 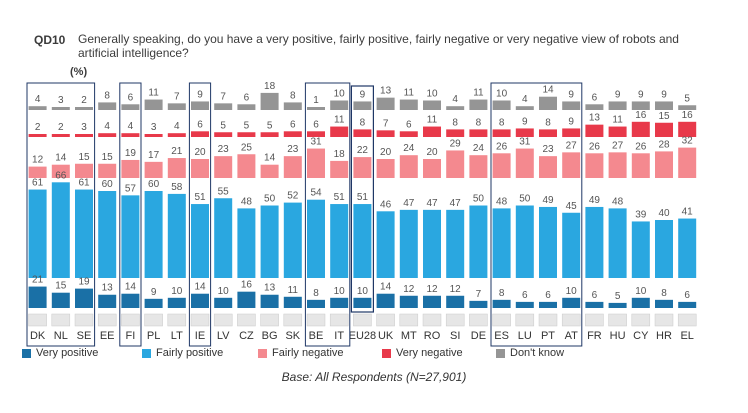 What do you see at coordinates (386, 152) in the screenshot?
I see `value-label-uk-2: 20` at bounding box center [386, 152].